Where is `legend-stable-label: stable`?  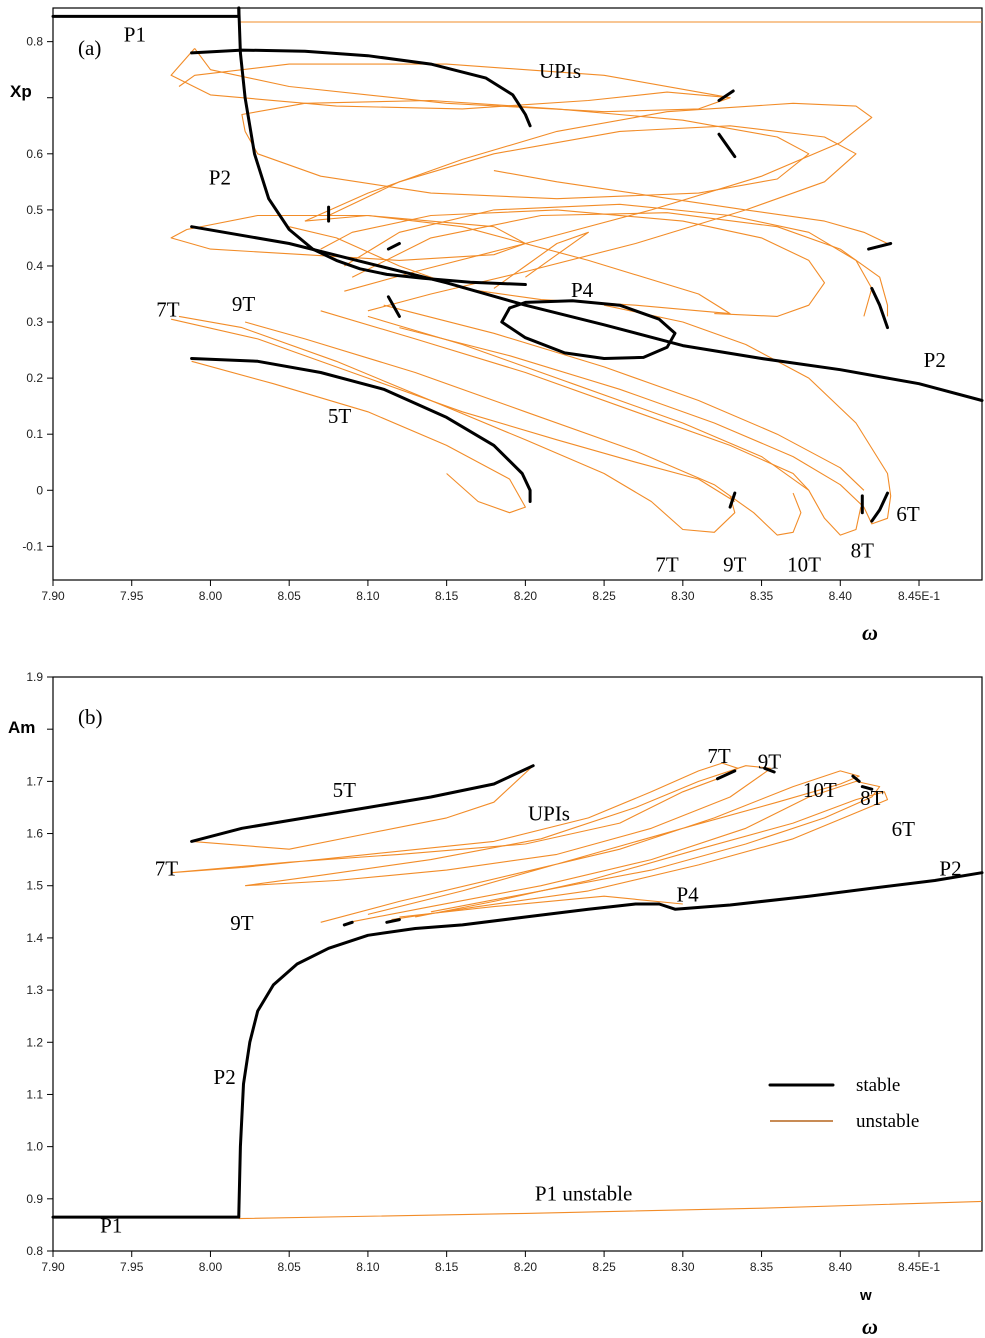
legend-stable-label: stable is located at coordinates (878, 1085).